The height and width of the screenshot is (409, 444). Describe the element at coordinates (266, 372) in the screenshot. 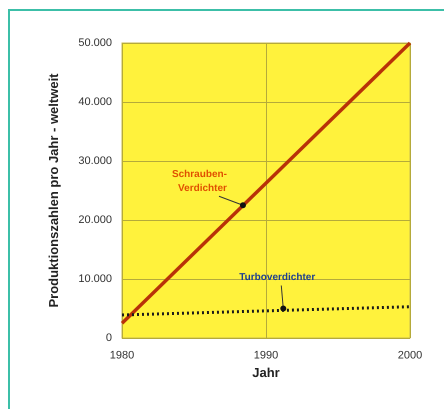

I see `x-axis-title: Jahr` at that location.